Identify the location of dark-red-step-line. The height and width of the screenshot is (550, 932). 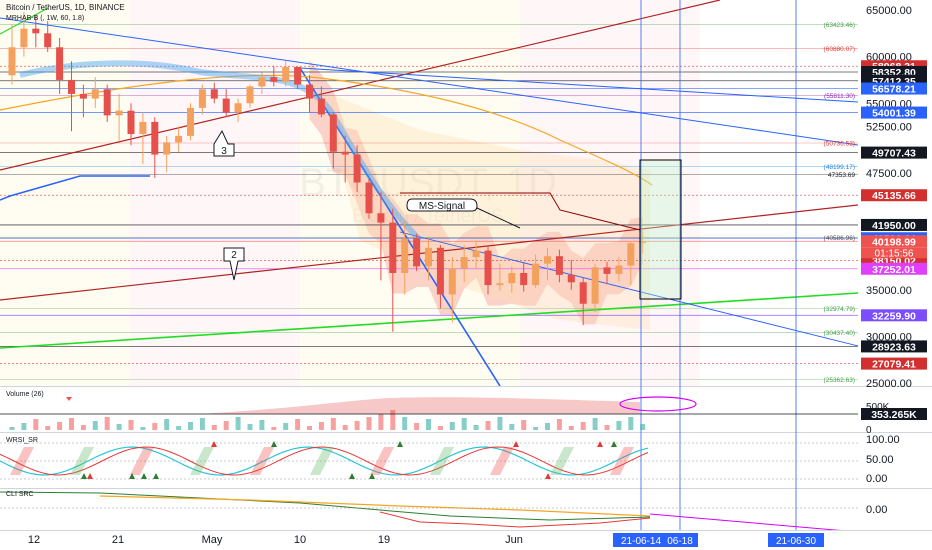
(520, 211).